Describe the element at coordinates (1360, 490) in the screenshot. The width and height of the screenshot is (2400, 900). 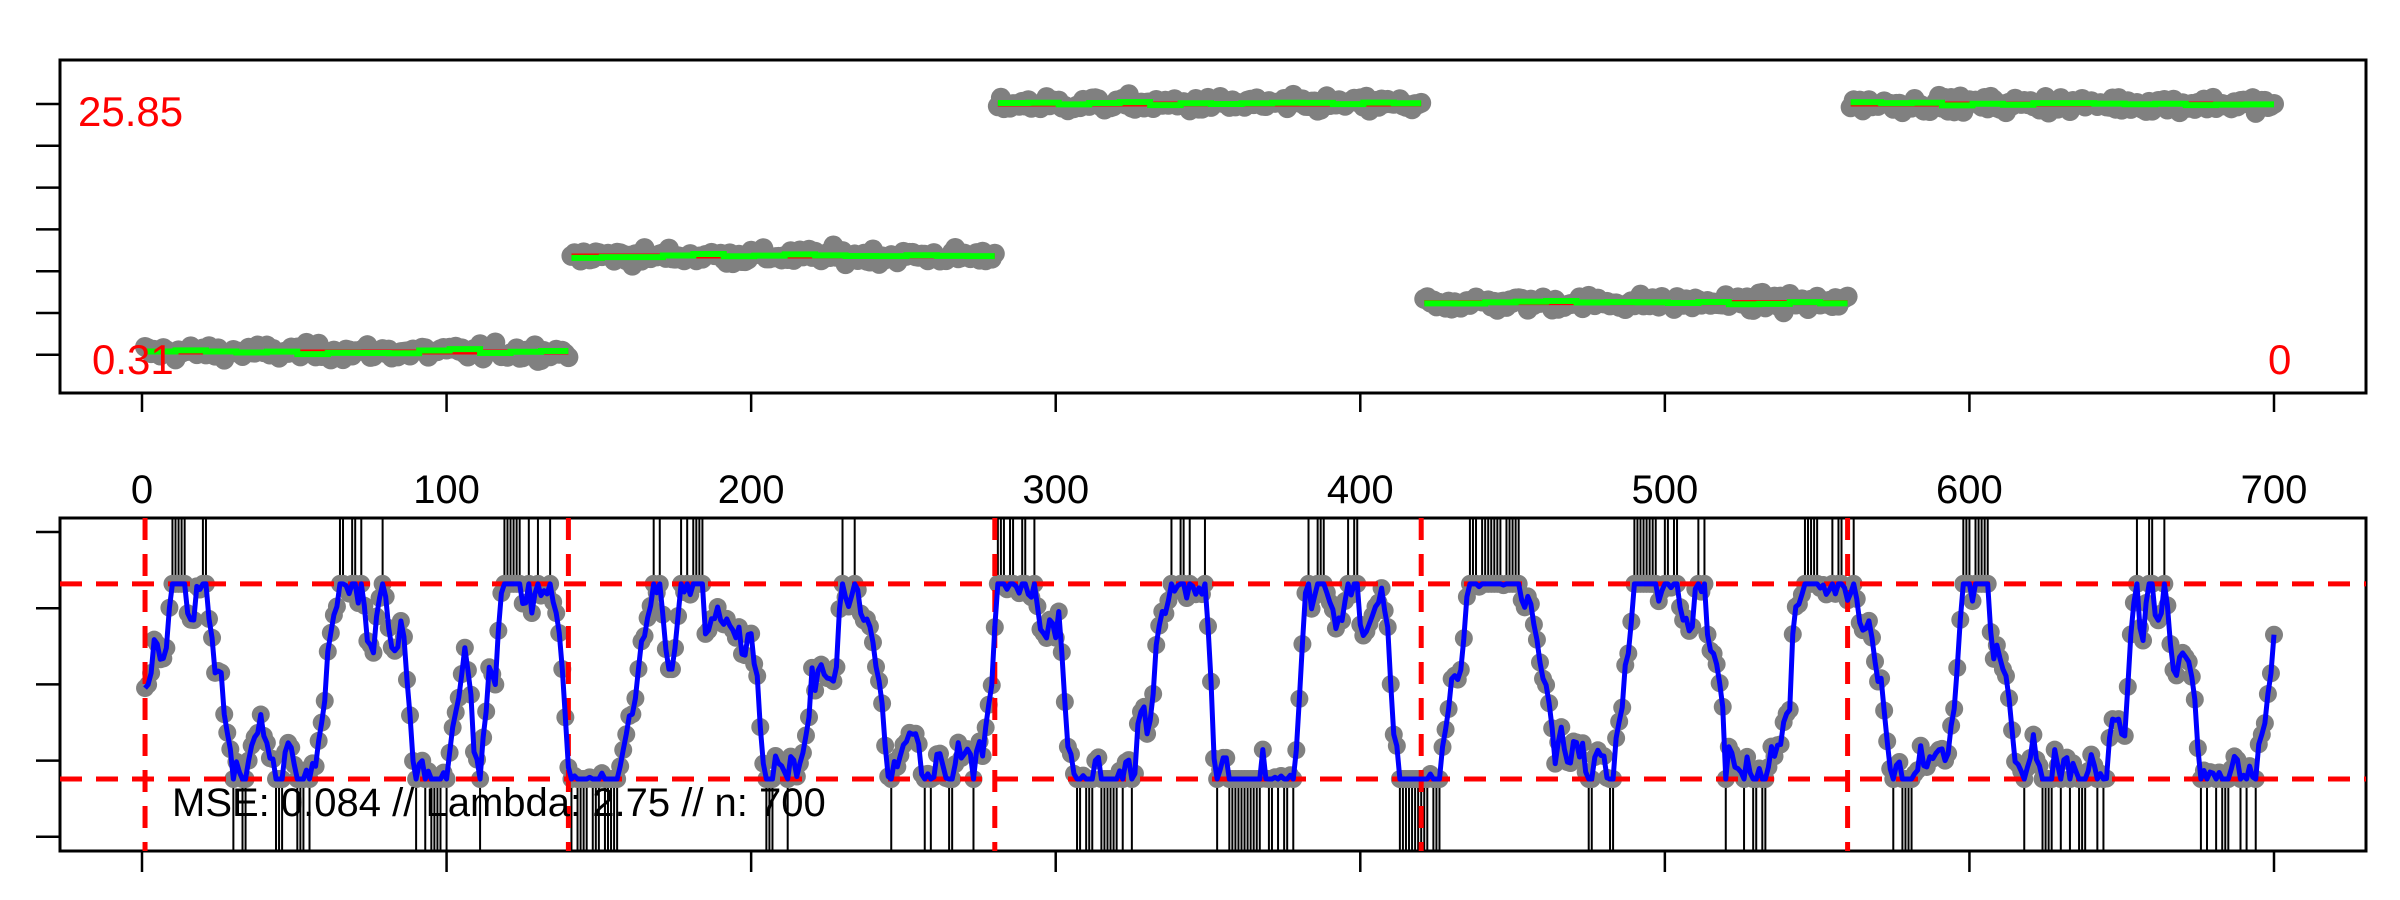
I see `x-tick-label: 400` at that location.